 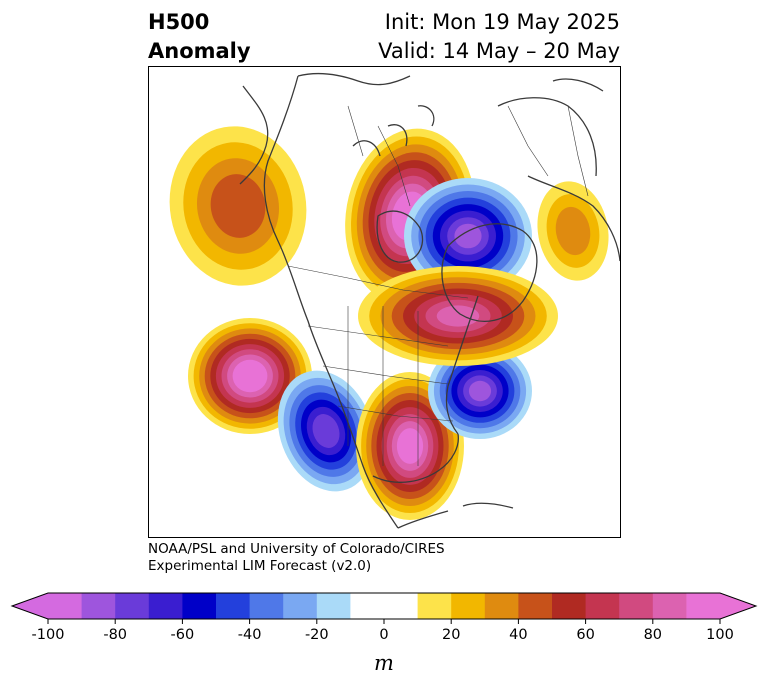 I want to click on colorbar-ticks: -100 -80 -60 -40 -20 0 20 40 60 80 100, so click(x=383, y=631).